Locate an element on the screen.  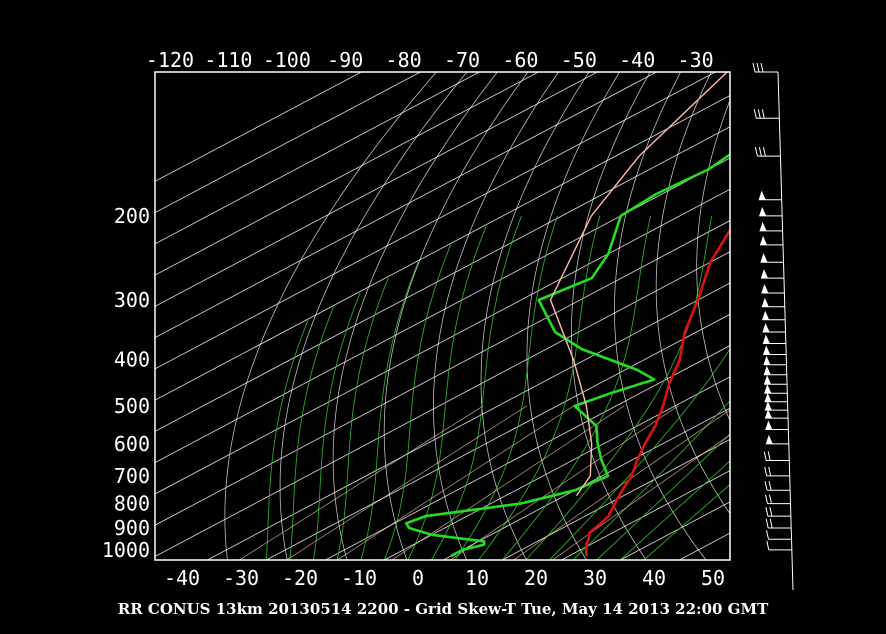
top-temperature-tick-label: -50 is located at coordinates (579, 60).